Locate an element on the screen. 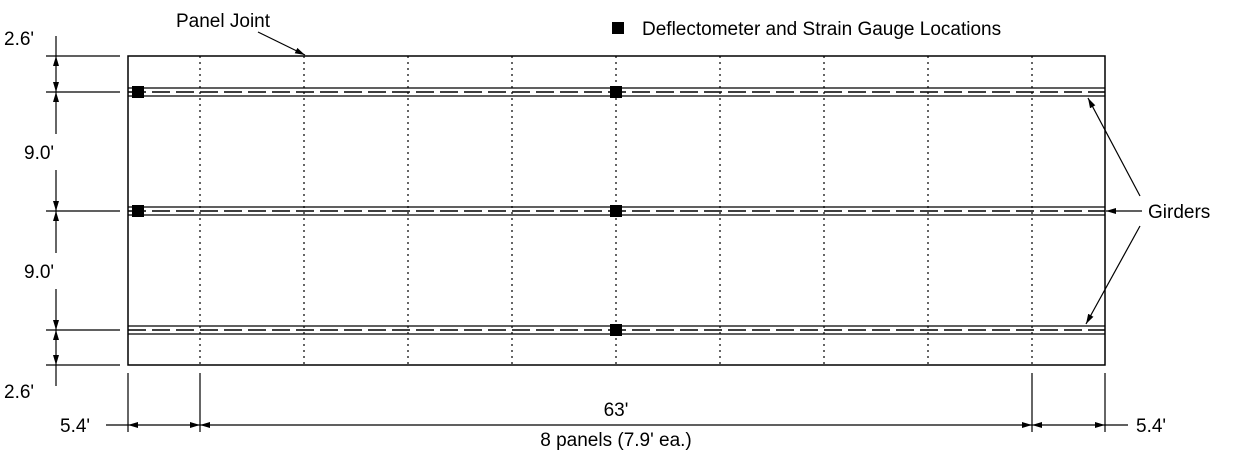 The width and height of the screenshot is (1233, 465). panels-dimension: 8 panels (7.9' ea.) is located at coordinates (616, 440).